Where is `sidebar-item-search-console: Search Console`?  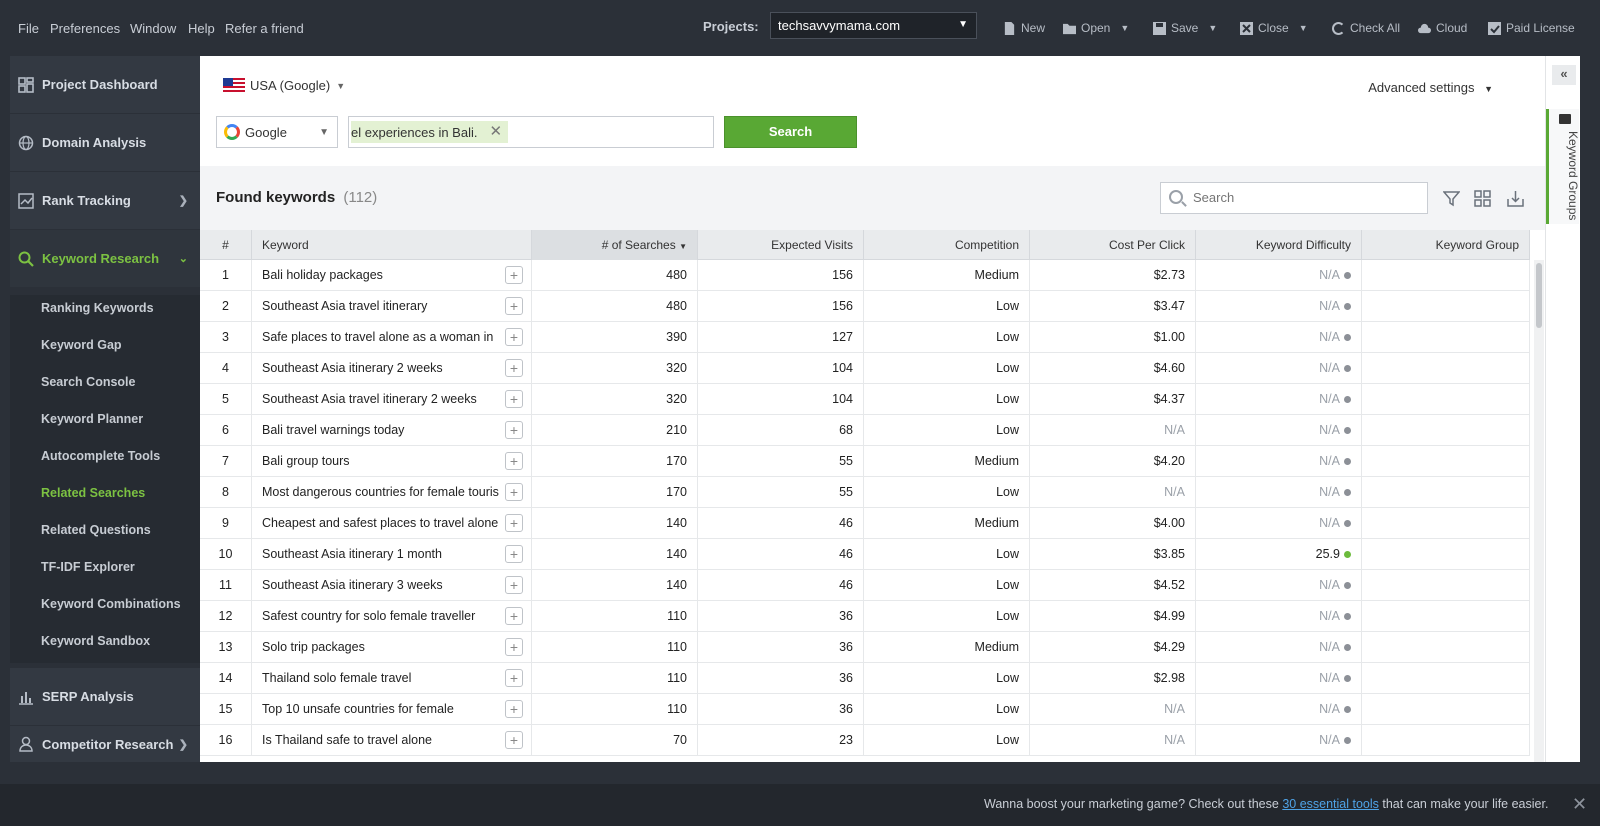 sidebar-item-search-console: Search Console is located at coordinates (88, 382).